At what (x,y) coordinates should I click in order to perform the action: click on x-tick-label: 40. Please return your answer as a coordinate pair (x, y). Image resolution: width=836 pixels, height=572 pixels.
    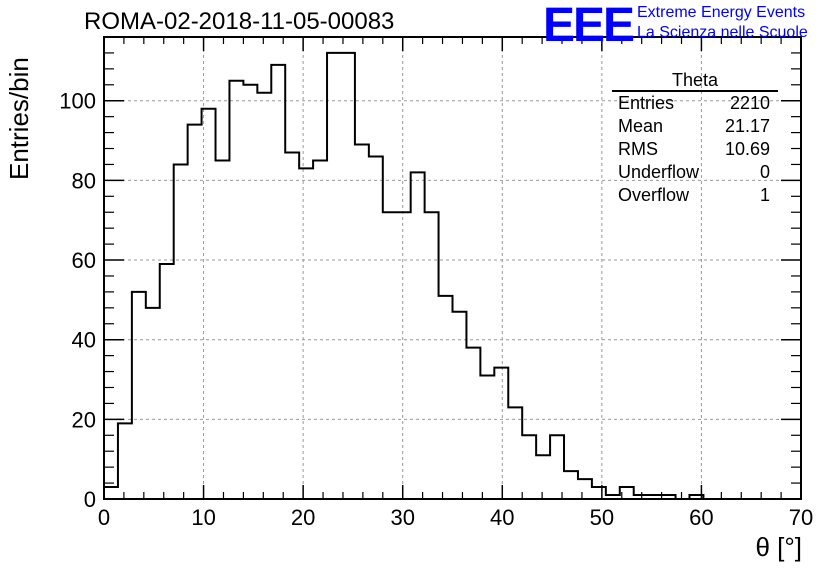
    Looking at the image, I should click on (502, 517).